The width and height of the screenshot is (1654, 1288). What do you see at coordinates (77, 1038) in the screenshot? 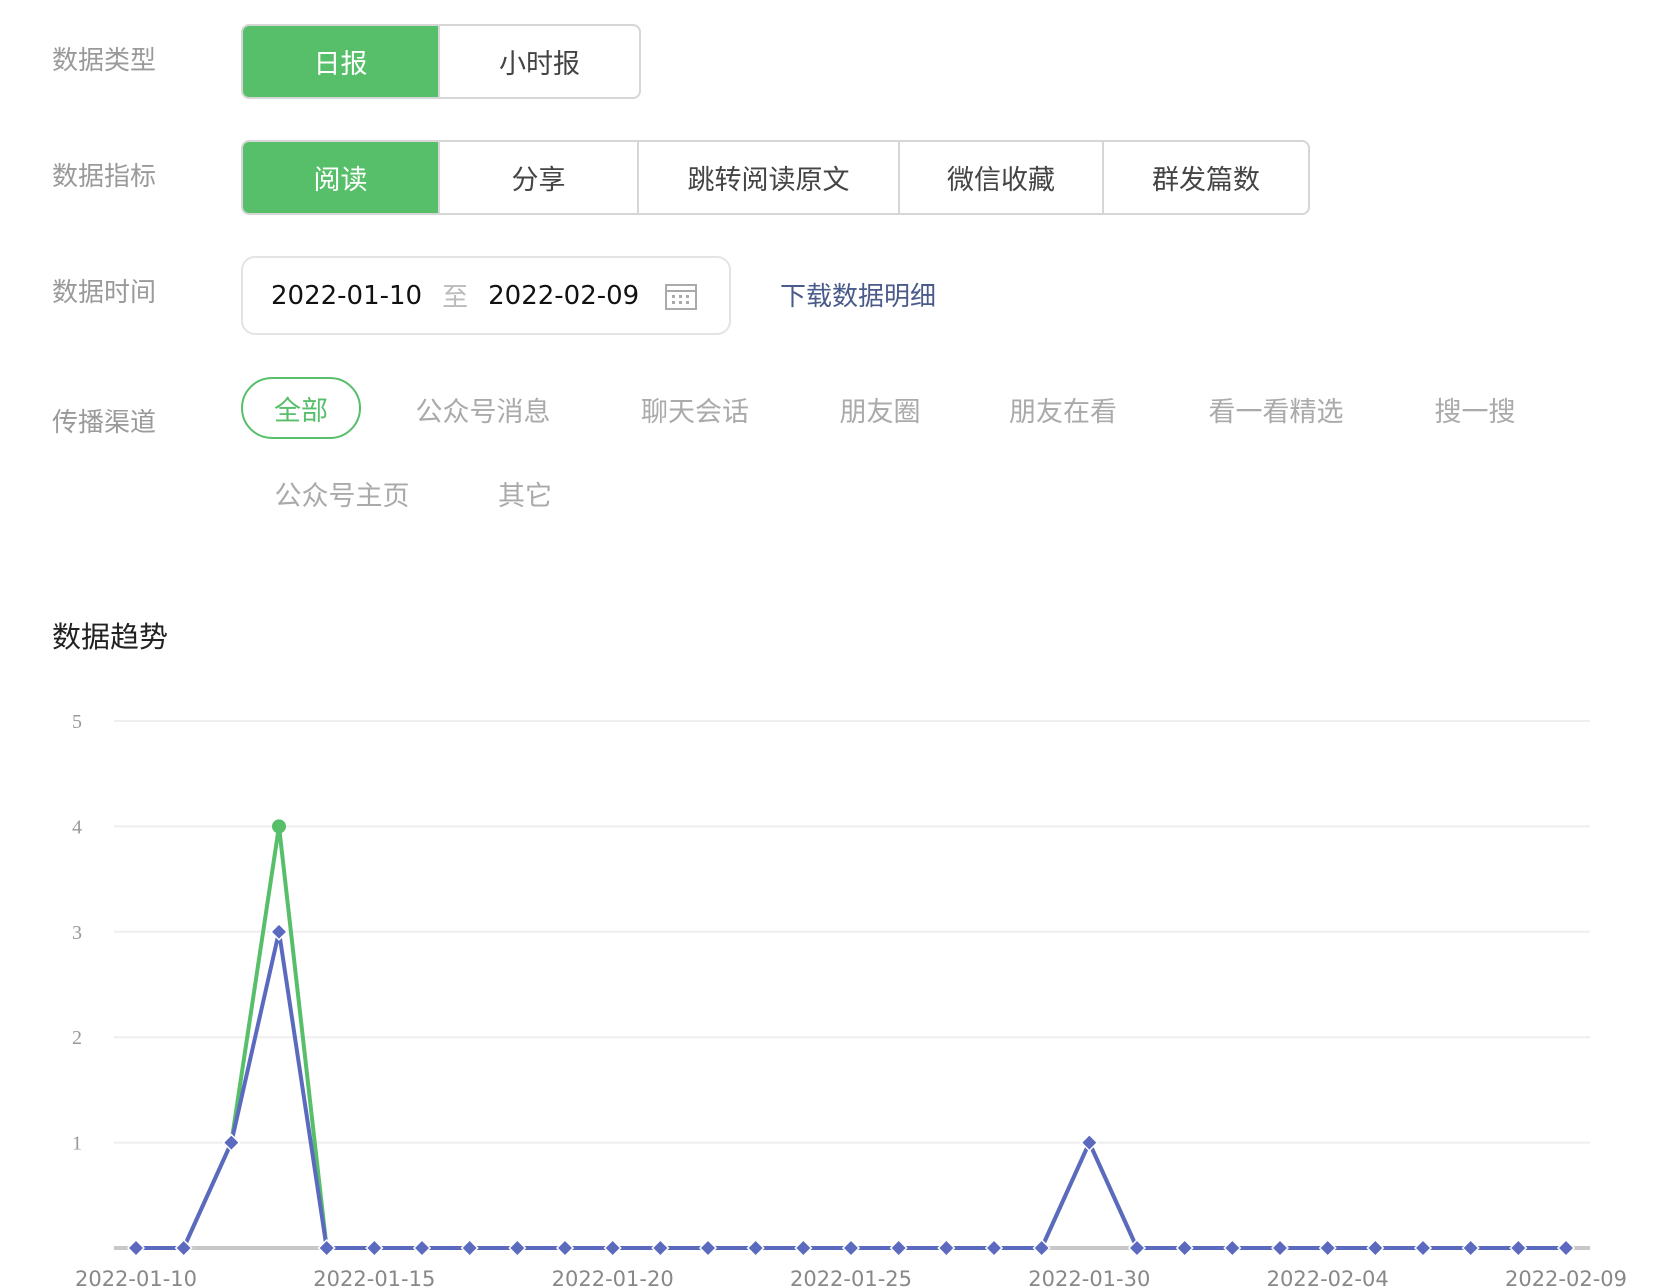
I see `y-tick-label: 2` at bounding box center [77, 1038].